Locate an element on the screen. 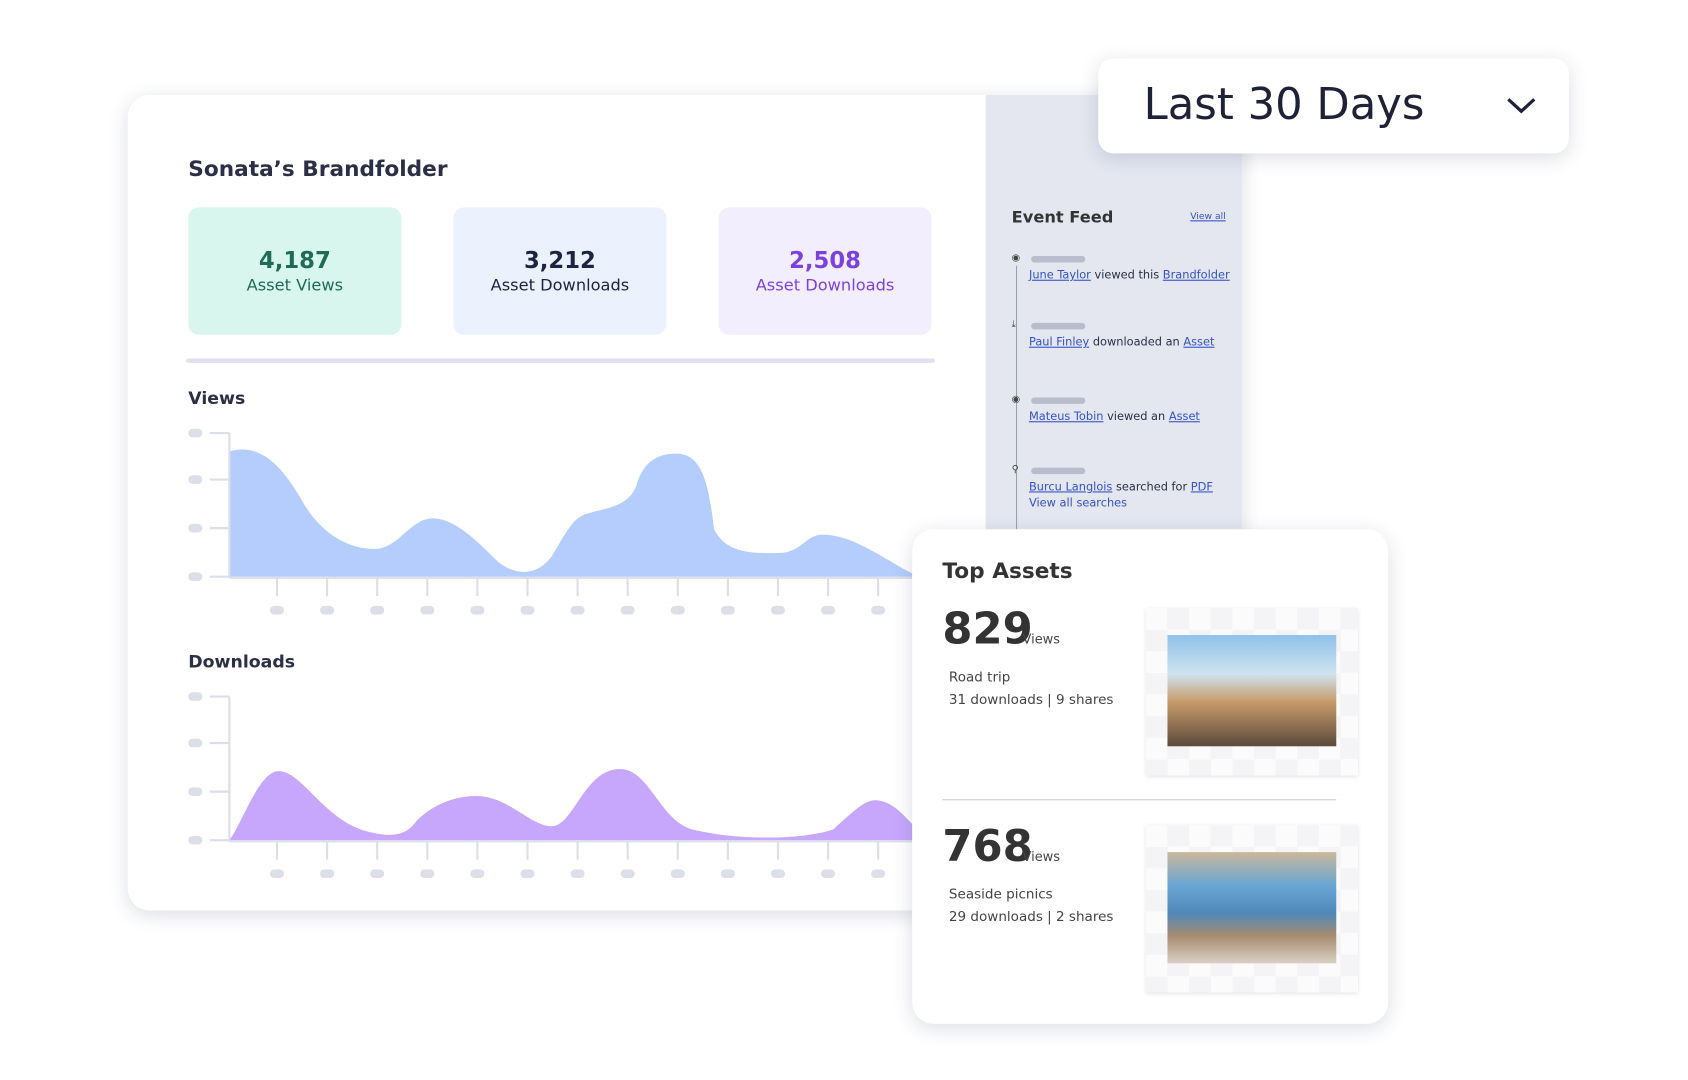 The image size is (1688, 1080). user-link: Mateus Tobin is located at coordinates (1066, 417).